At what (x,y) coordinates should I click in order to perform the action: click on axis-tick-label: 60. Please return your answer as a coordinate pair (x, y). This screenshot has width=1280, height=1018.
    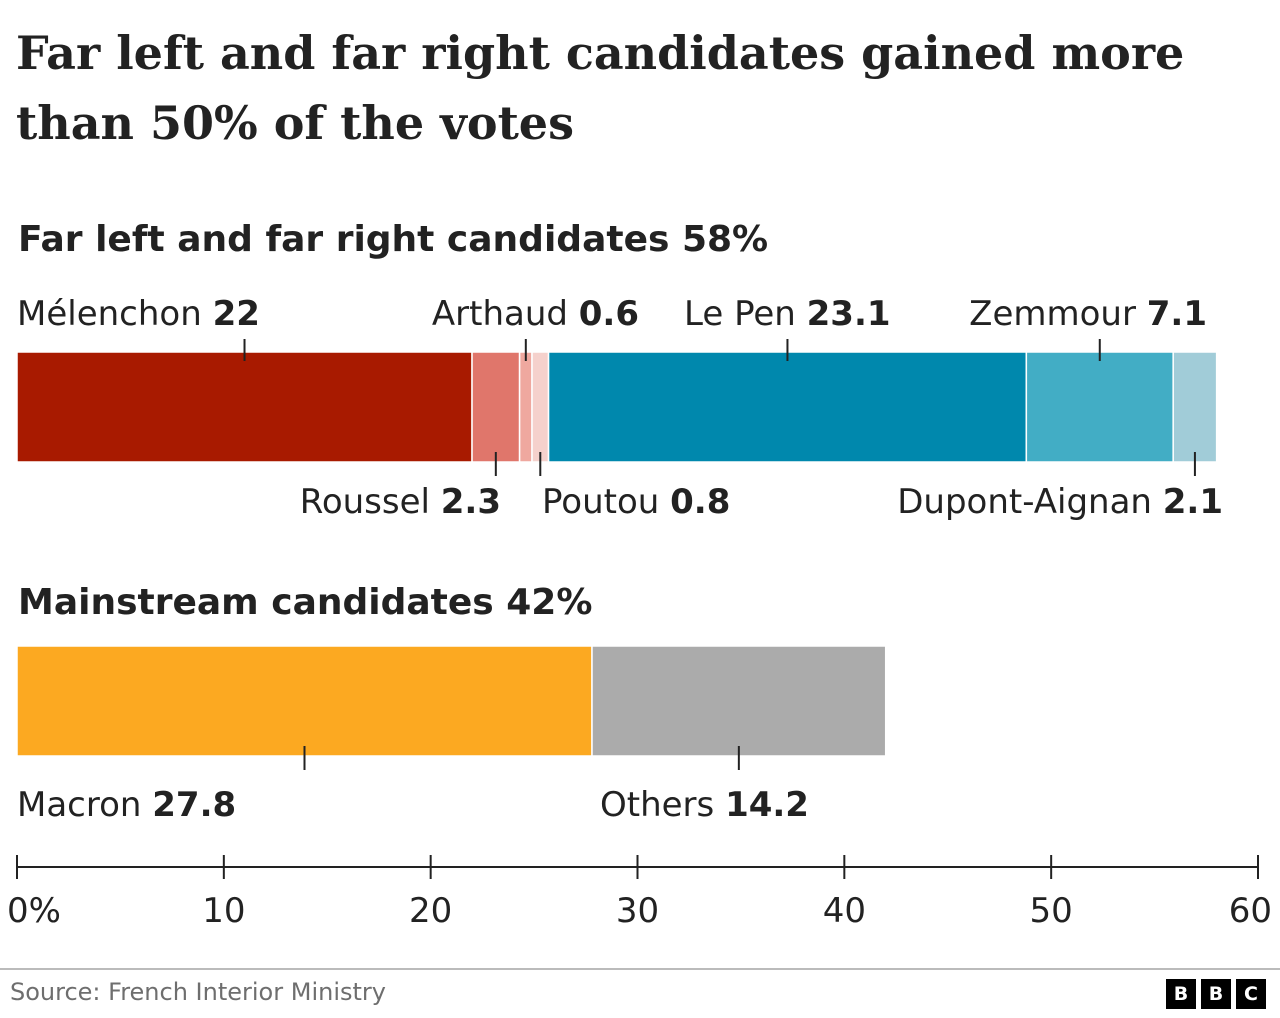
    Looking at the image, I should click on (1250, 911).